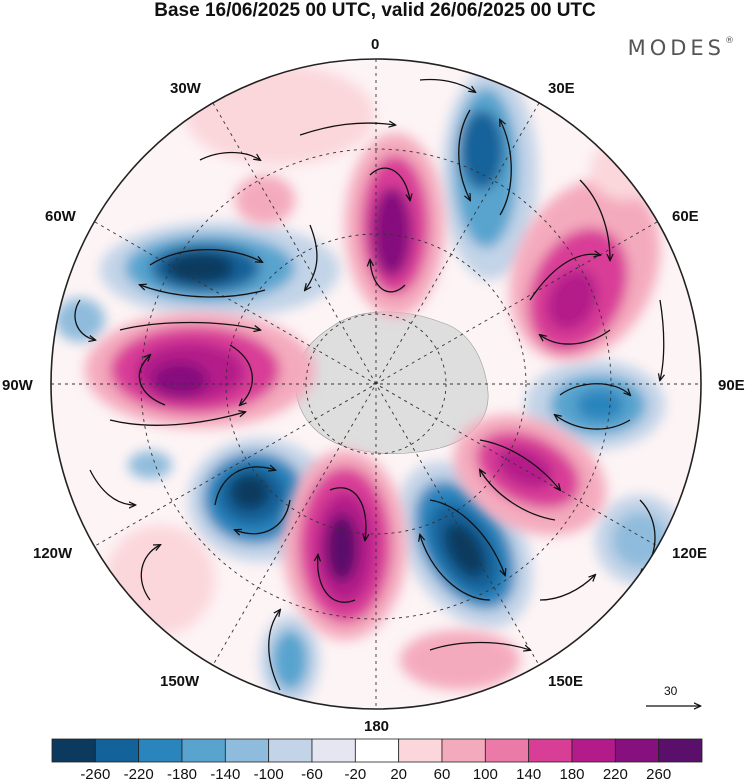 The width and height of the screenshot is (750, 783). Describe the element at coordinates (566, 681) in the screenshot. I see `lon-label-150e: 150E` at that location.